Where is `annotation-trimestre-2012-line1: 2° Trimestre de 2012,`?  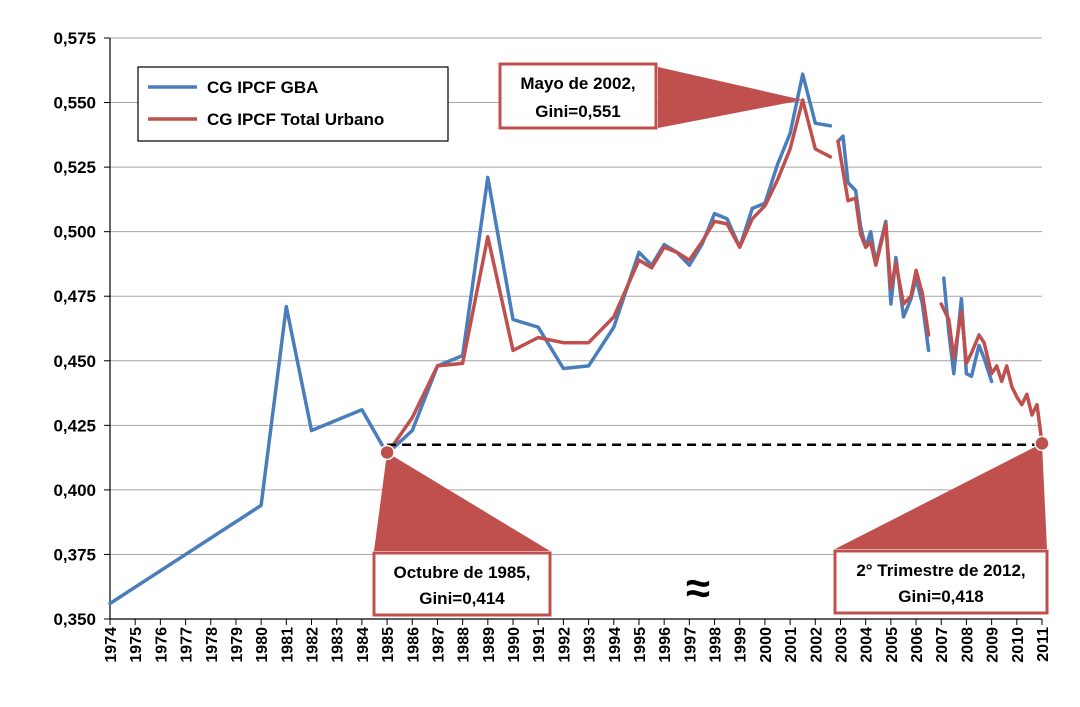
annotation-trimestre-2012-line1: 2° Trimestre de 2012, is located at coordinates (940, 570).